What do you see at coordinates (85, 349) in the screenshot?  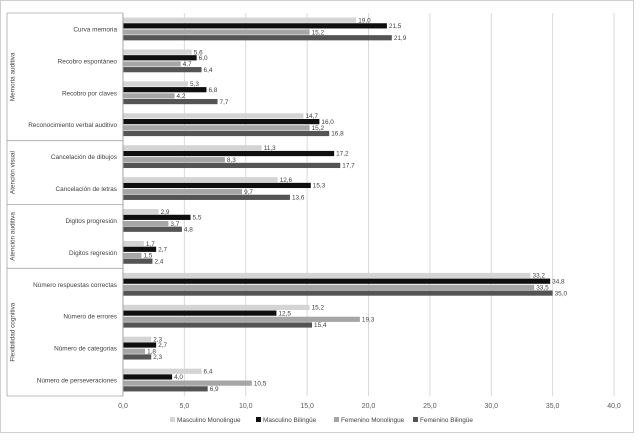 I see `category-label: Número de categorias` at bounding box center [85, 349].